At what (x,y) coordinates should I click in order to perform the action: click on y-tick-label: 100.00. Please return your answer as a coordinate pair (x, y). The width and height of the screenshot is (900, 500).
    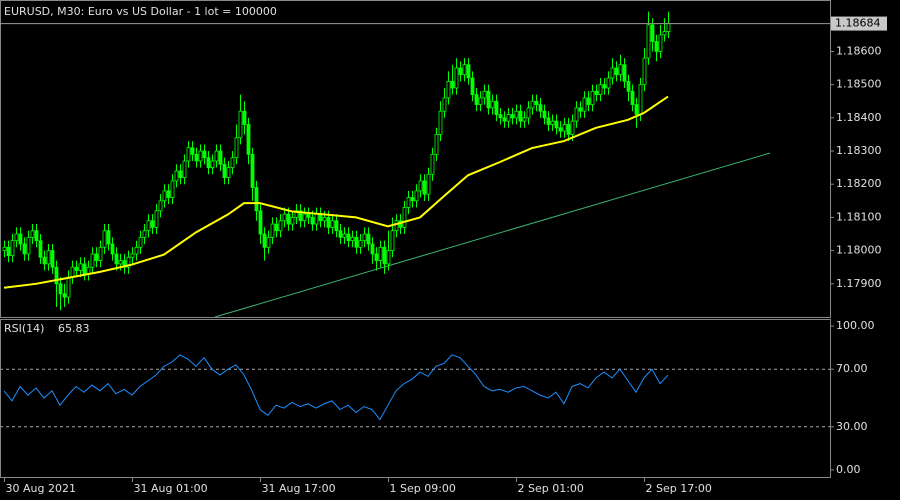
    Looking at the image, I should click on (855, 325).